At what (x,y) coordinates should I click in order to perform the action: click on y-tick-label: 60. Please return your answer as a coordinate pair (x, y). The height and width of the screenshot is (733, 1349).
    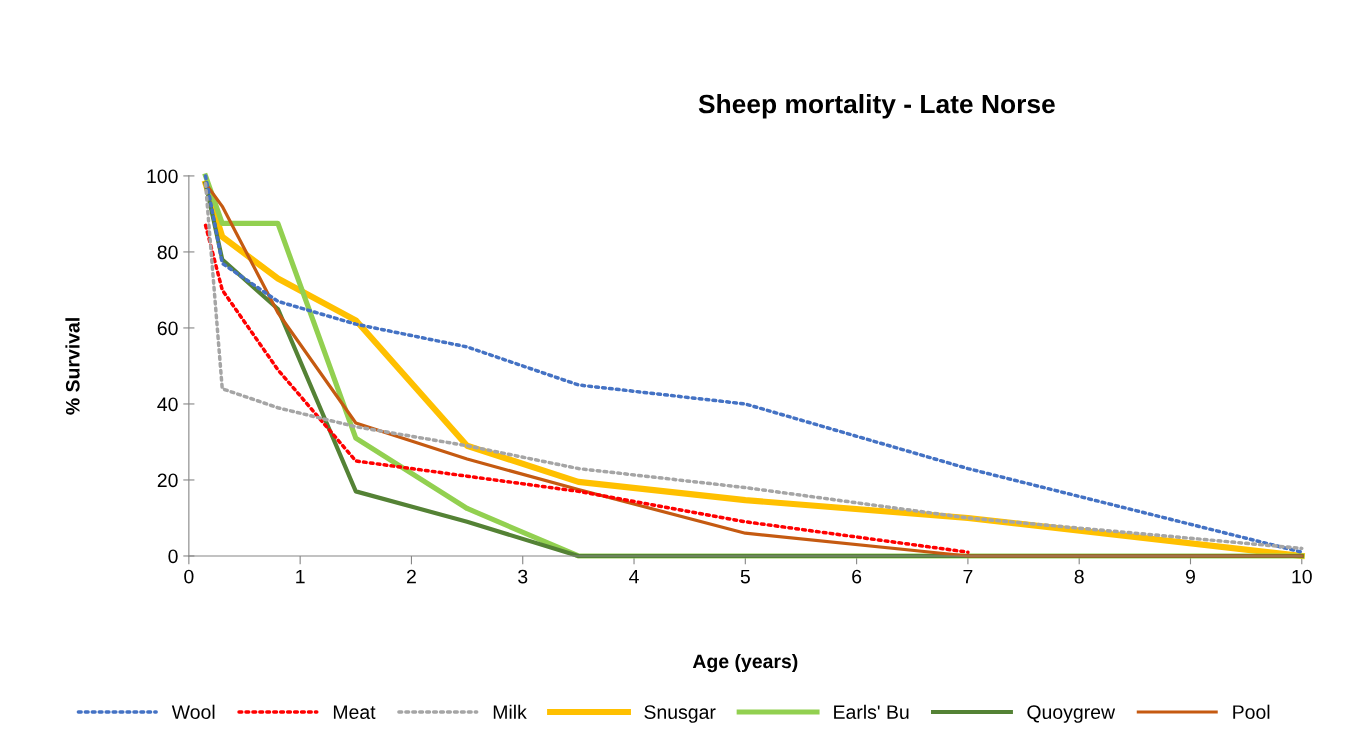
    Looking at the image, I should click on (167, 328).